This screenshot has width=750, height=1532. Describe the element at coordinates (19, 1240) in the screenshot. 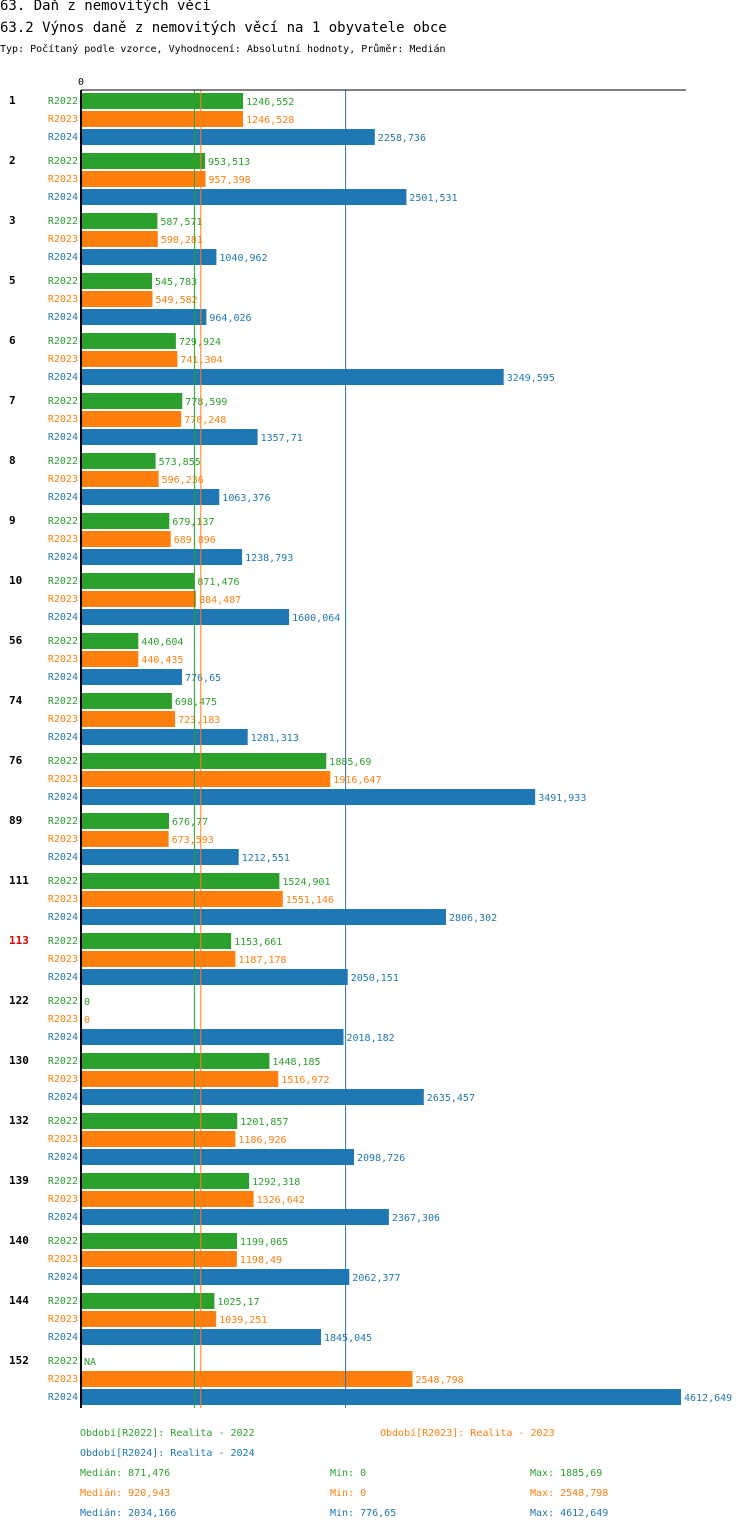

I see `category-label-140: 140` at that location.